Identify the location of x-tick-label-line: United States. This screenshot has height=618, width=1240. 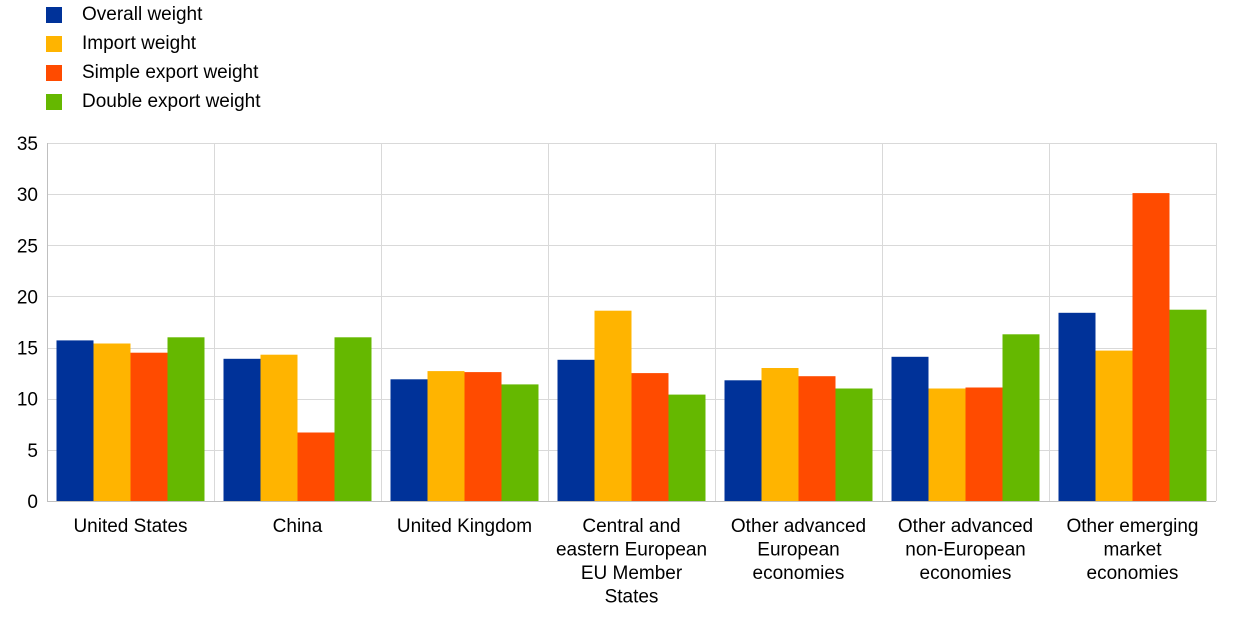
(130, 526).